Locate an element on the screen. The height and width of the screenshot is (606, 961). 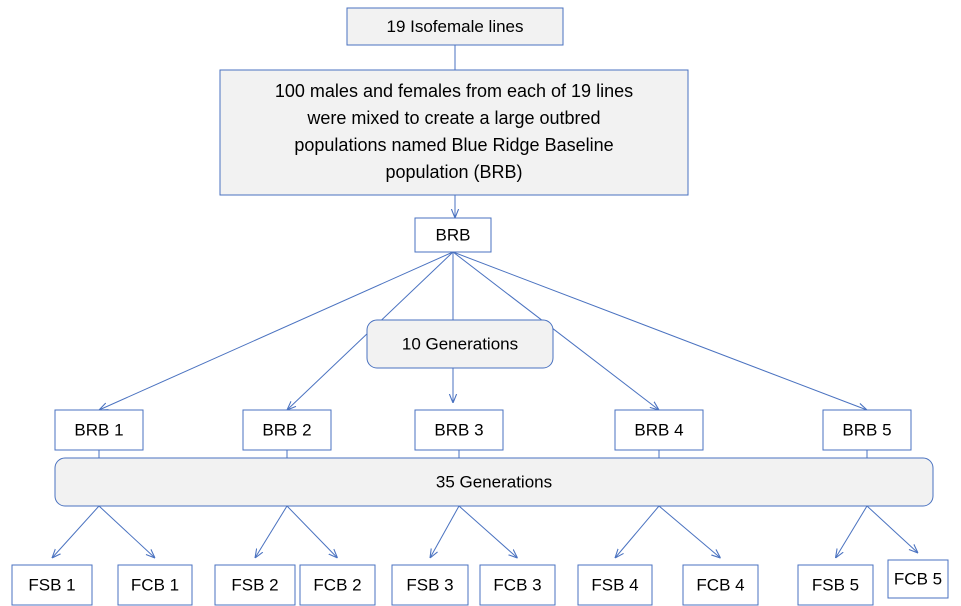
node-label: FSB 2 is located at coordinates (254, 584).